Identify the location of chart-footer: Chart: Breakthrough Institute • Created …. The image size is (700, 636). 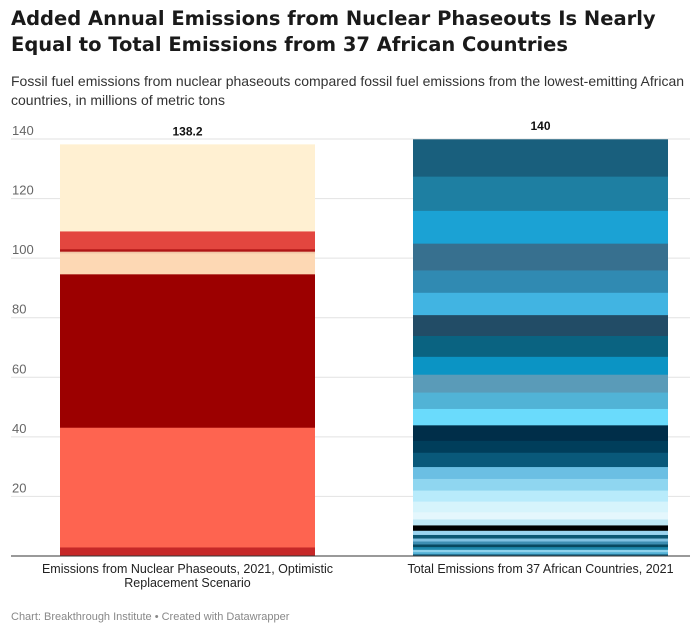
(150, 617).